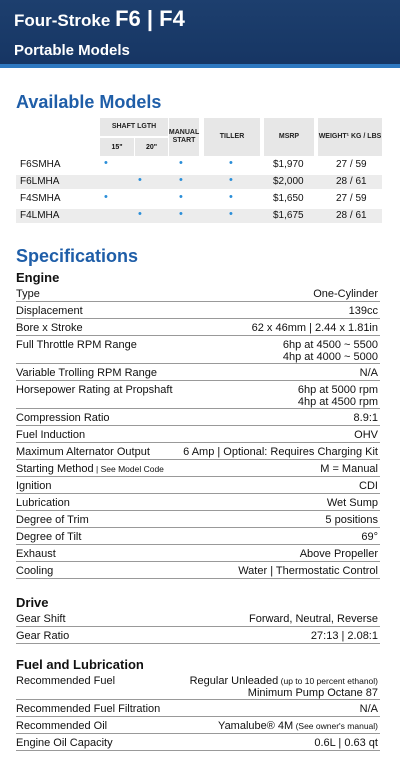 Image resolution: width=400 pixels, height=766 pixels. I want to click on table-row: F6LMHA • • • $2,000 28 / 61, so click(199, 181).